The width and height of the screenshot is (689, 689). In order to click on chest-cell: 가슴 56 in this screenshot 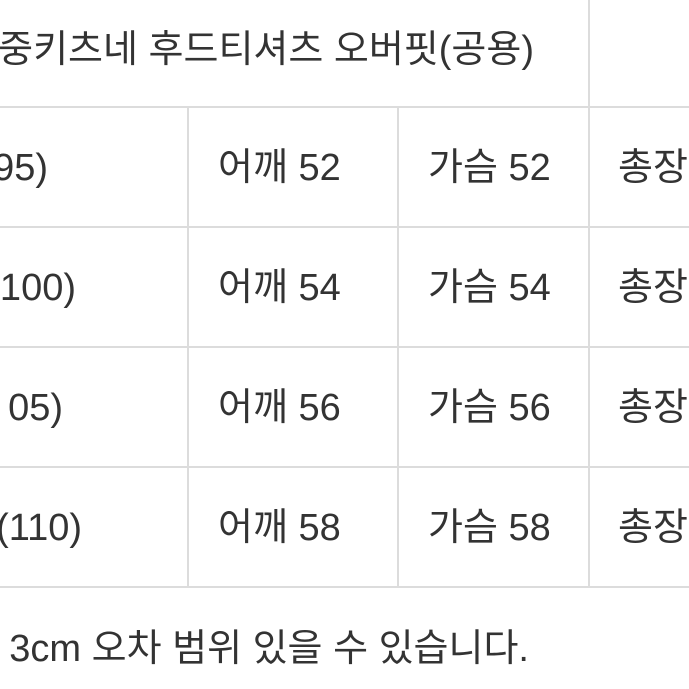, I will do `click(489, 408)`.